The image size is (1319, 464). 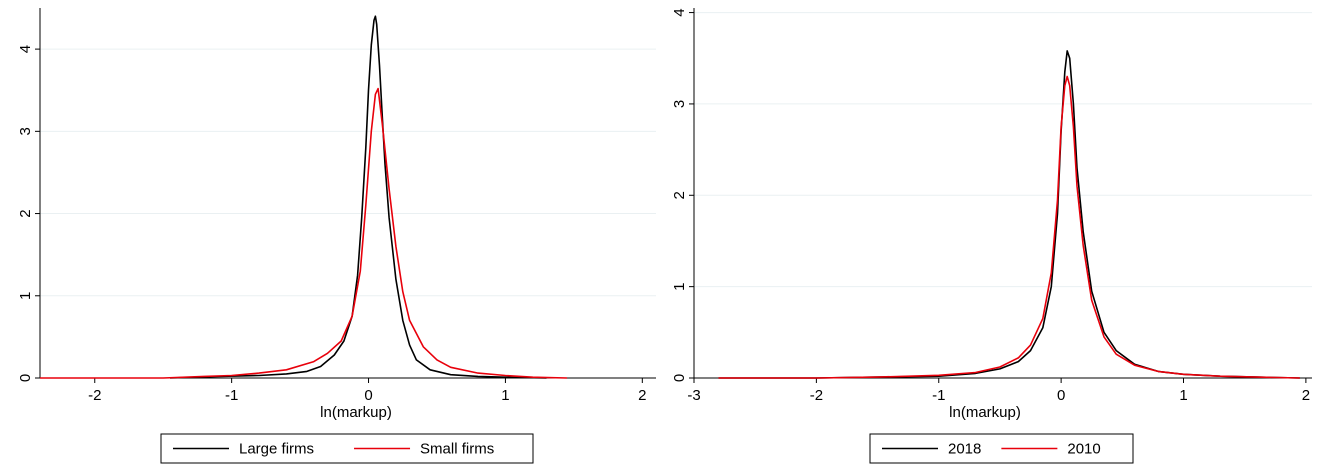 What do you see at coordinates (816, 395) in the screenshot?
I see `x-tick-label-1: -2` at bounding box center [816, 395].